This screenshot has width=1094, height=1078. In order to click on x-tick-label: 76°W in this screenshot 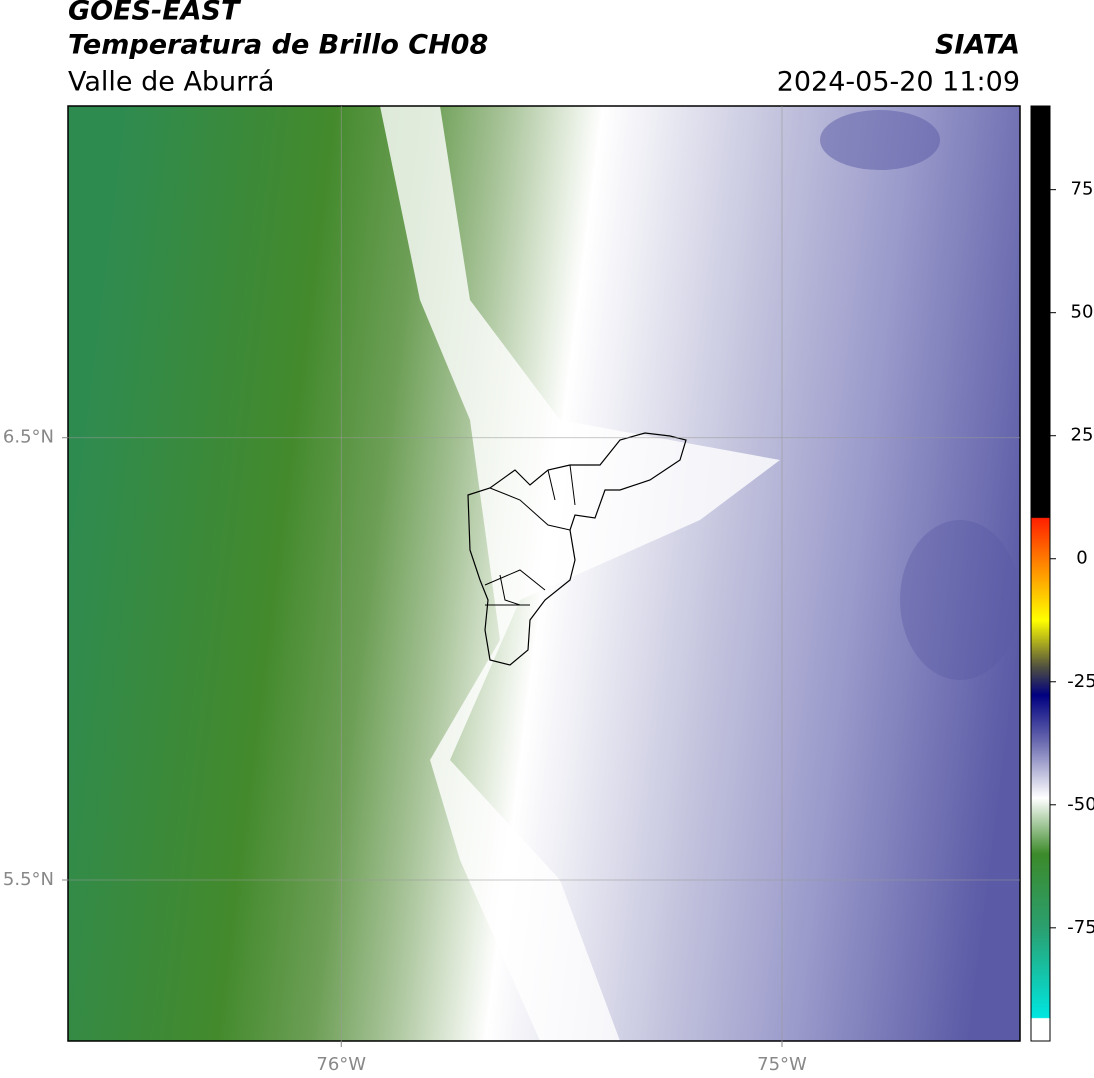, I will do `click(341, 1064)`.